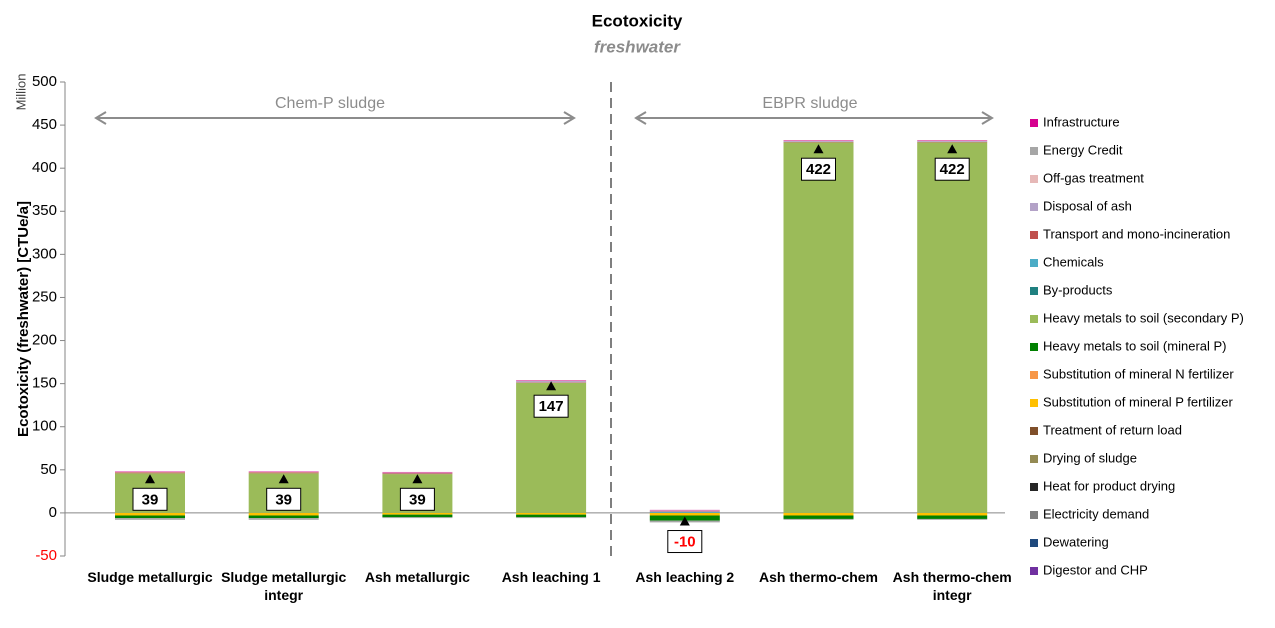 Image resolution: width=1275 pixels, height=628 pixels. I want to click on y-tick-label: 500, so click(44, 81).